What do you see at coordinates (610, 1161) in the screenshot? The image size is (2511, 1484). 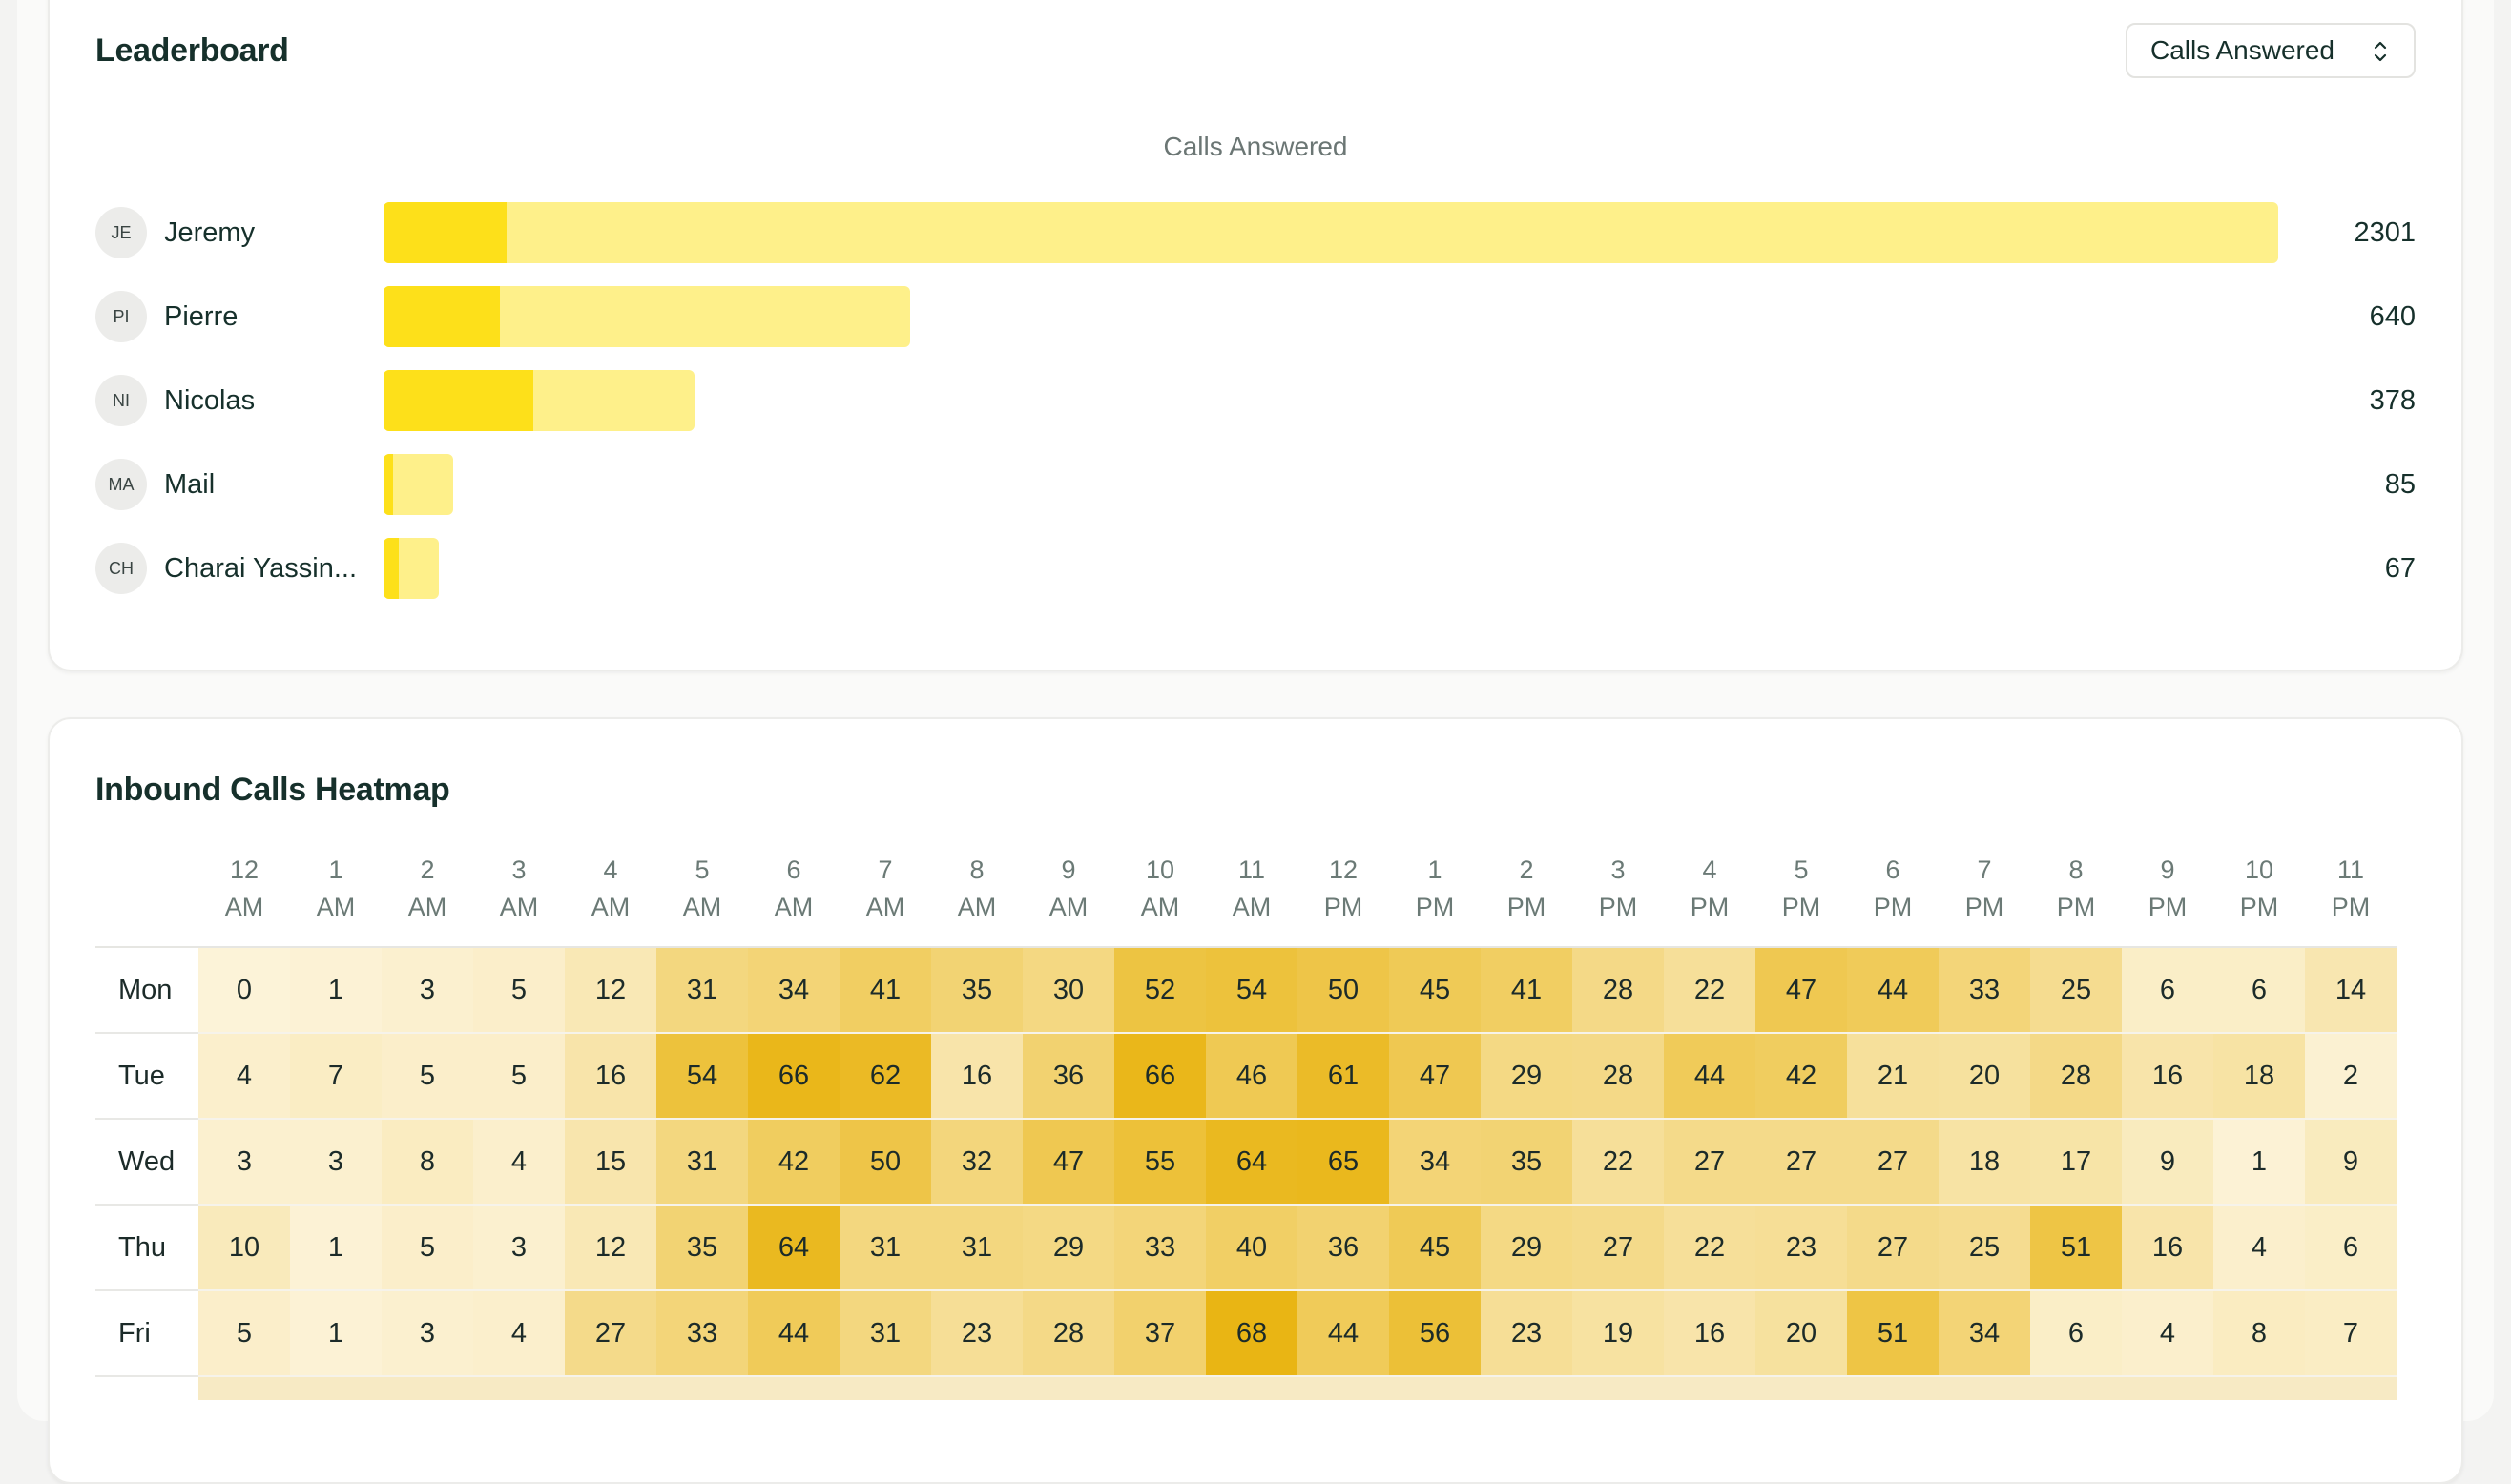 I see `heatmap-cell: 15` at bounding box center [610, 1161].